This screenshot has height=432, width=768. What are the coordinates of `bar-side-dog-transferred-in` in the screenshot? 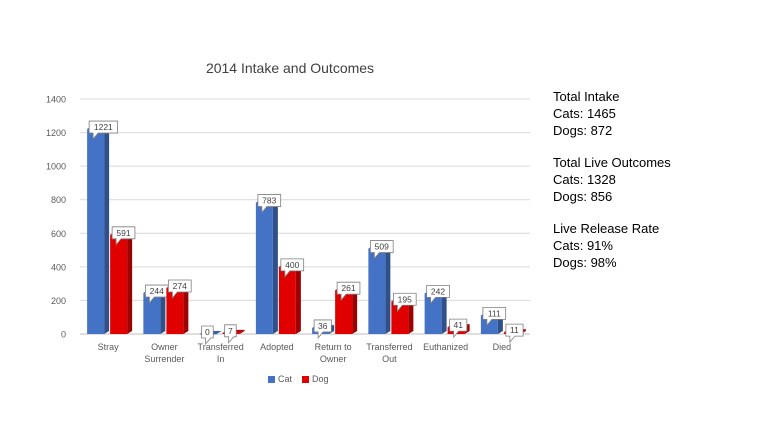 It's located at (242, 331).